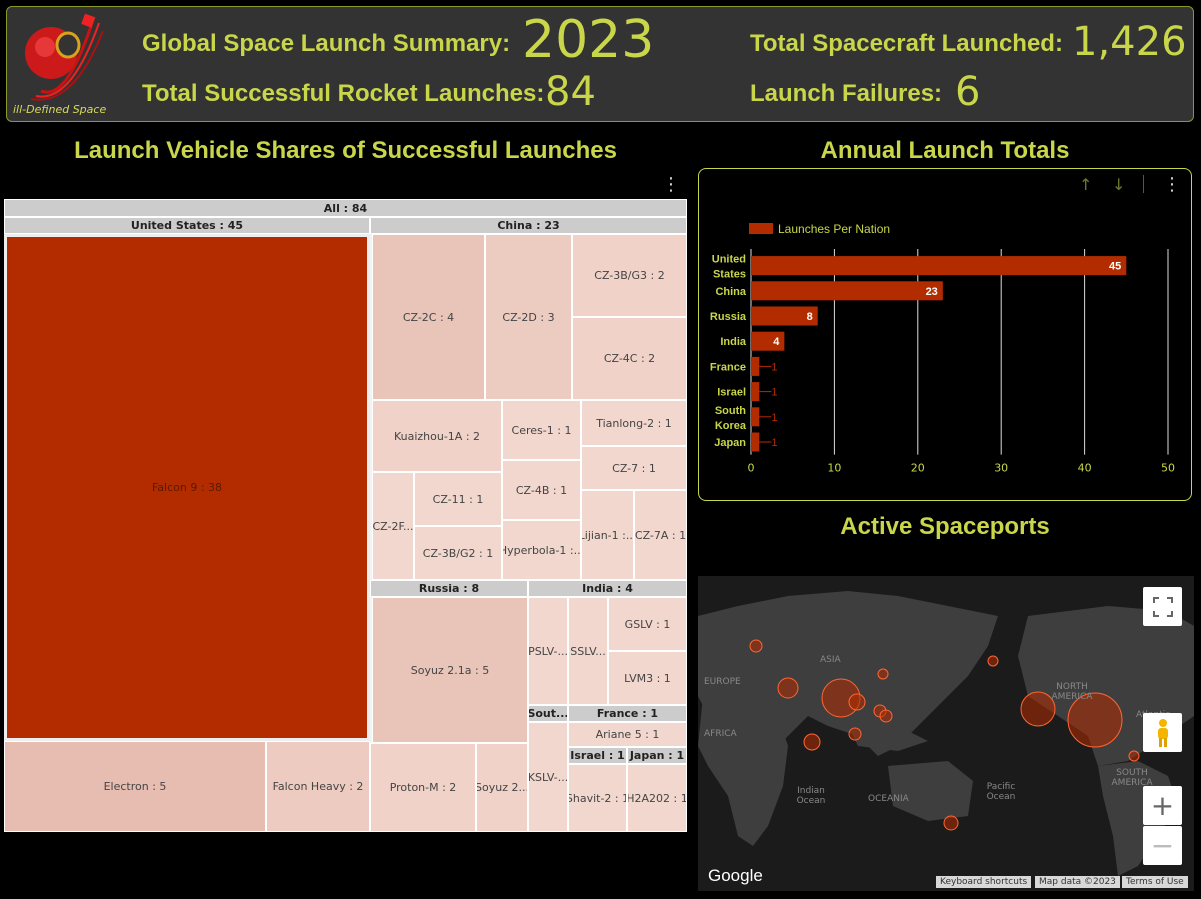 The image size is (1201, 899). I want to click on zoom-out-button: −, so click(1162, 845).